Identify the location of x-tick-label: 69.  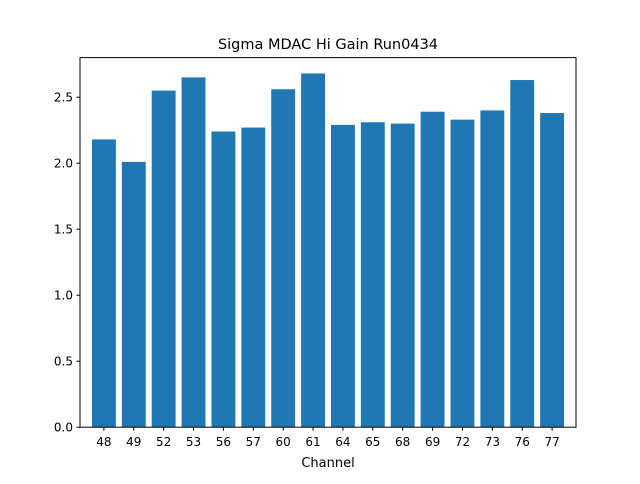
(432, 442).